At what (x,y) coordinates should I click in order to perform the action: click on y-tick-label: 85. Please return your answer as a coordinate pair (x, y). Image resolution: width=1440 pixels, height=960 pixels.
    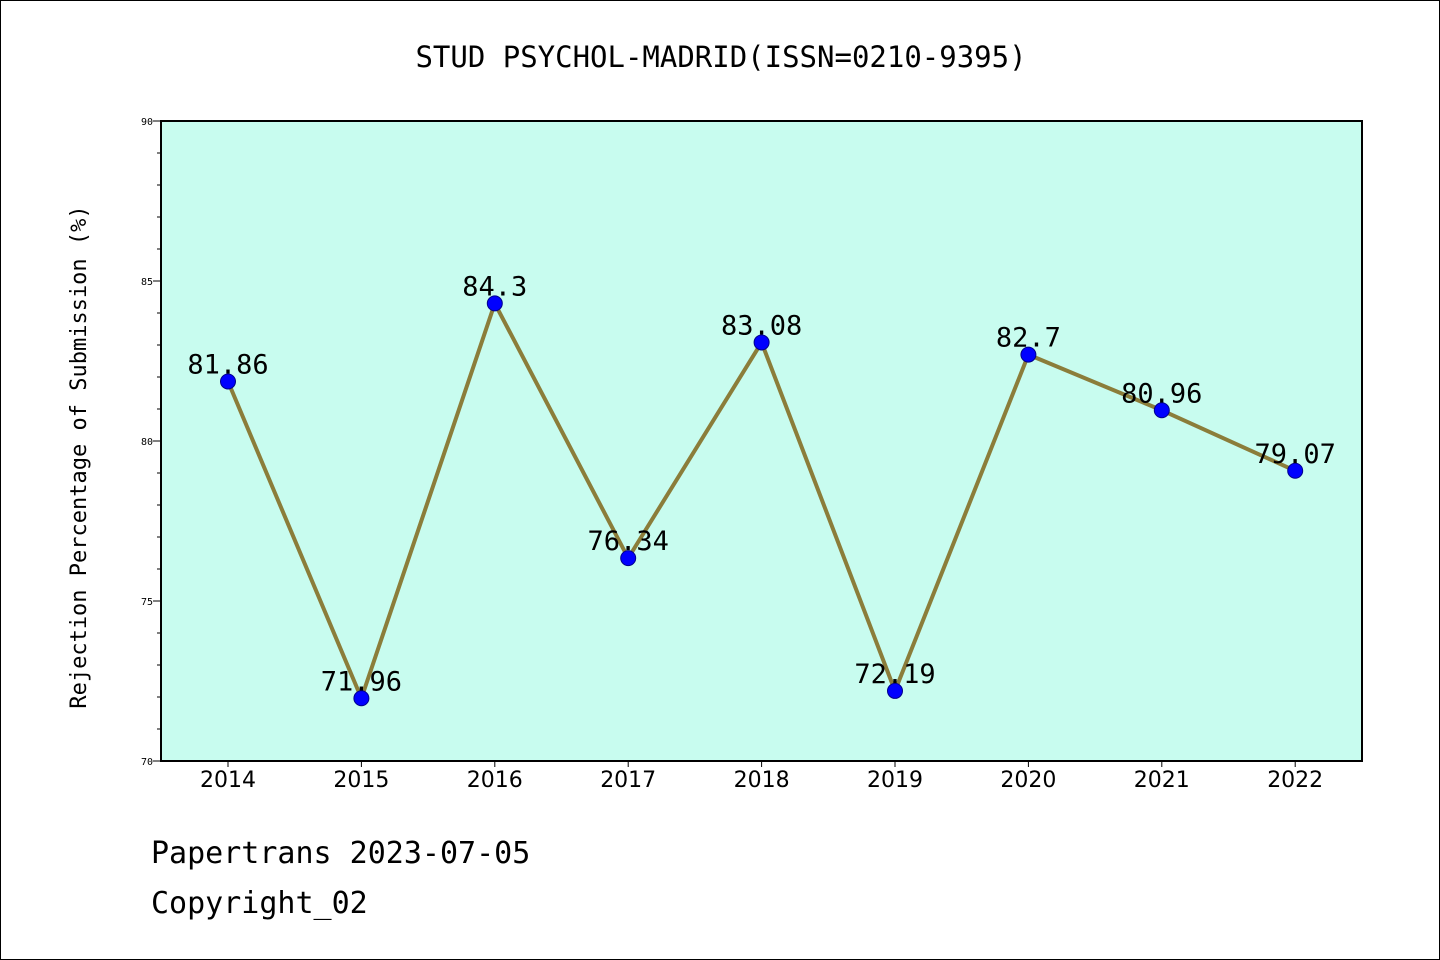
    Looking at the image, I should click on (147, 282).